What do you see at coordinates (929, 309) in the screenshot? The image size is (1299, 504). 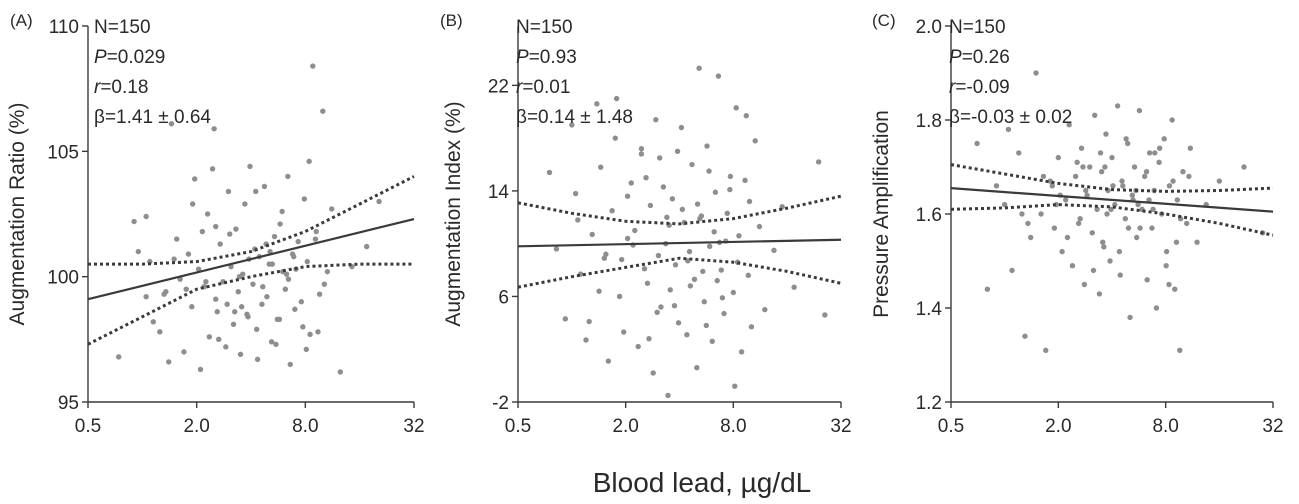 I see `y-tick-label: 1.4` at bounding box center [929, 309].